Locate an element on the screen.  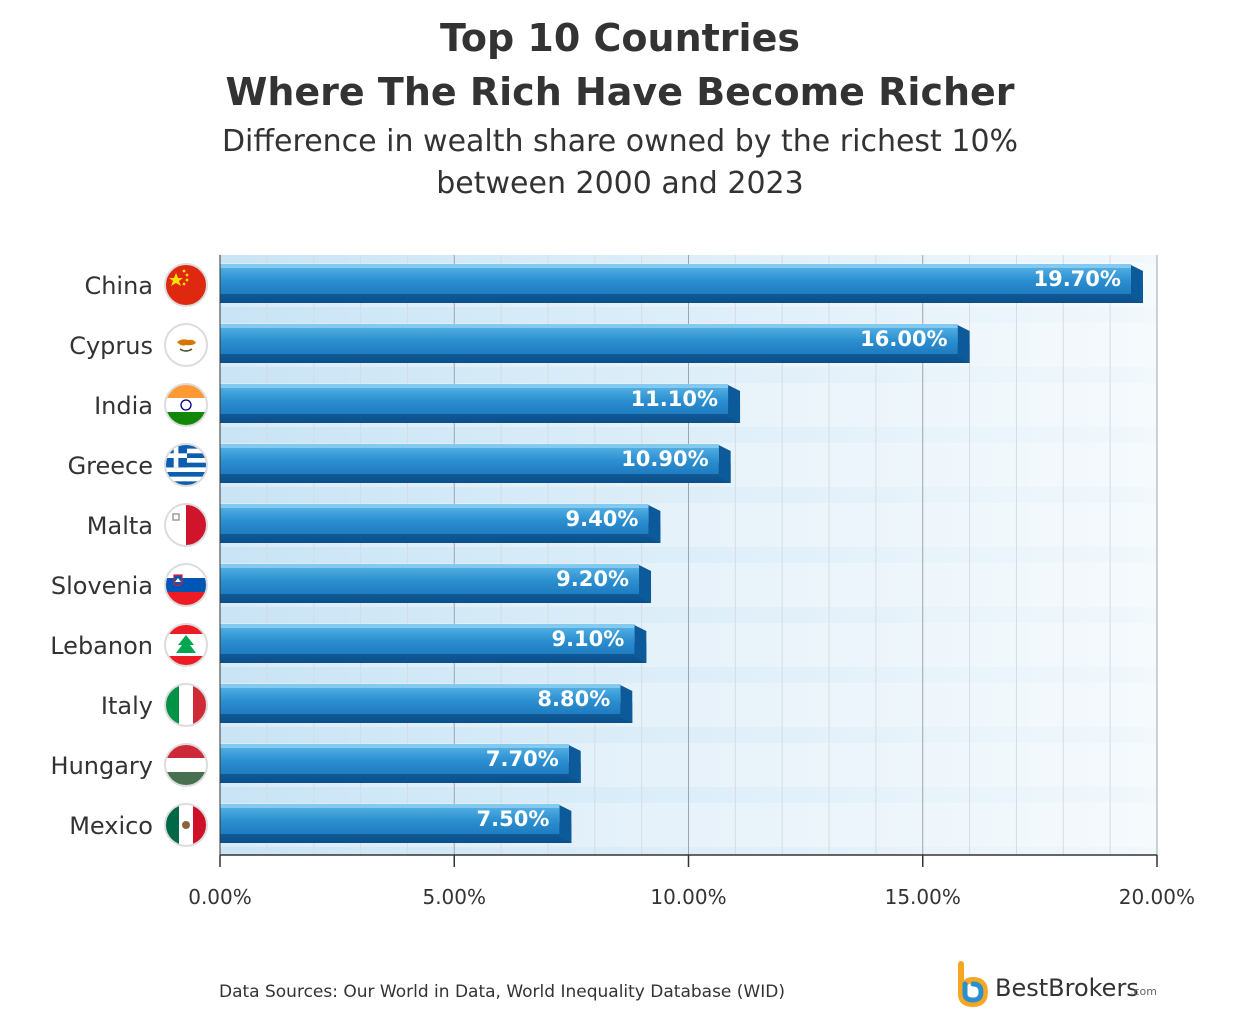
category-label: Lebanon is located at coordinates (101, 646).